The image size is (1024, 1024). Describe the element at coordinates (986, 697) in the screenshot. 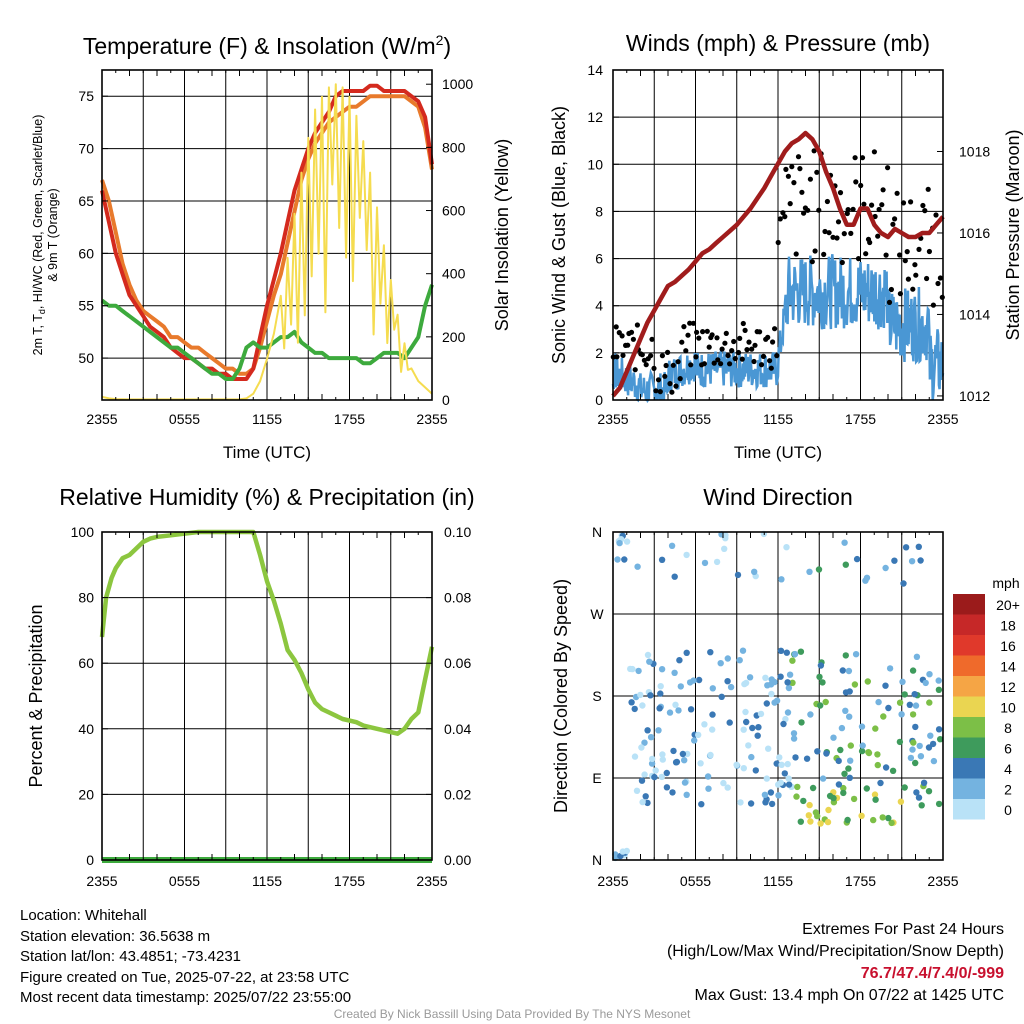

I see `speed-colorbar: mph 20+ 18 16 14 12 10 8 6 4 2 0` at that location.